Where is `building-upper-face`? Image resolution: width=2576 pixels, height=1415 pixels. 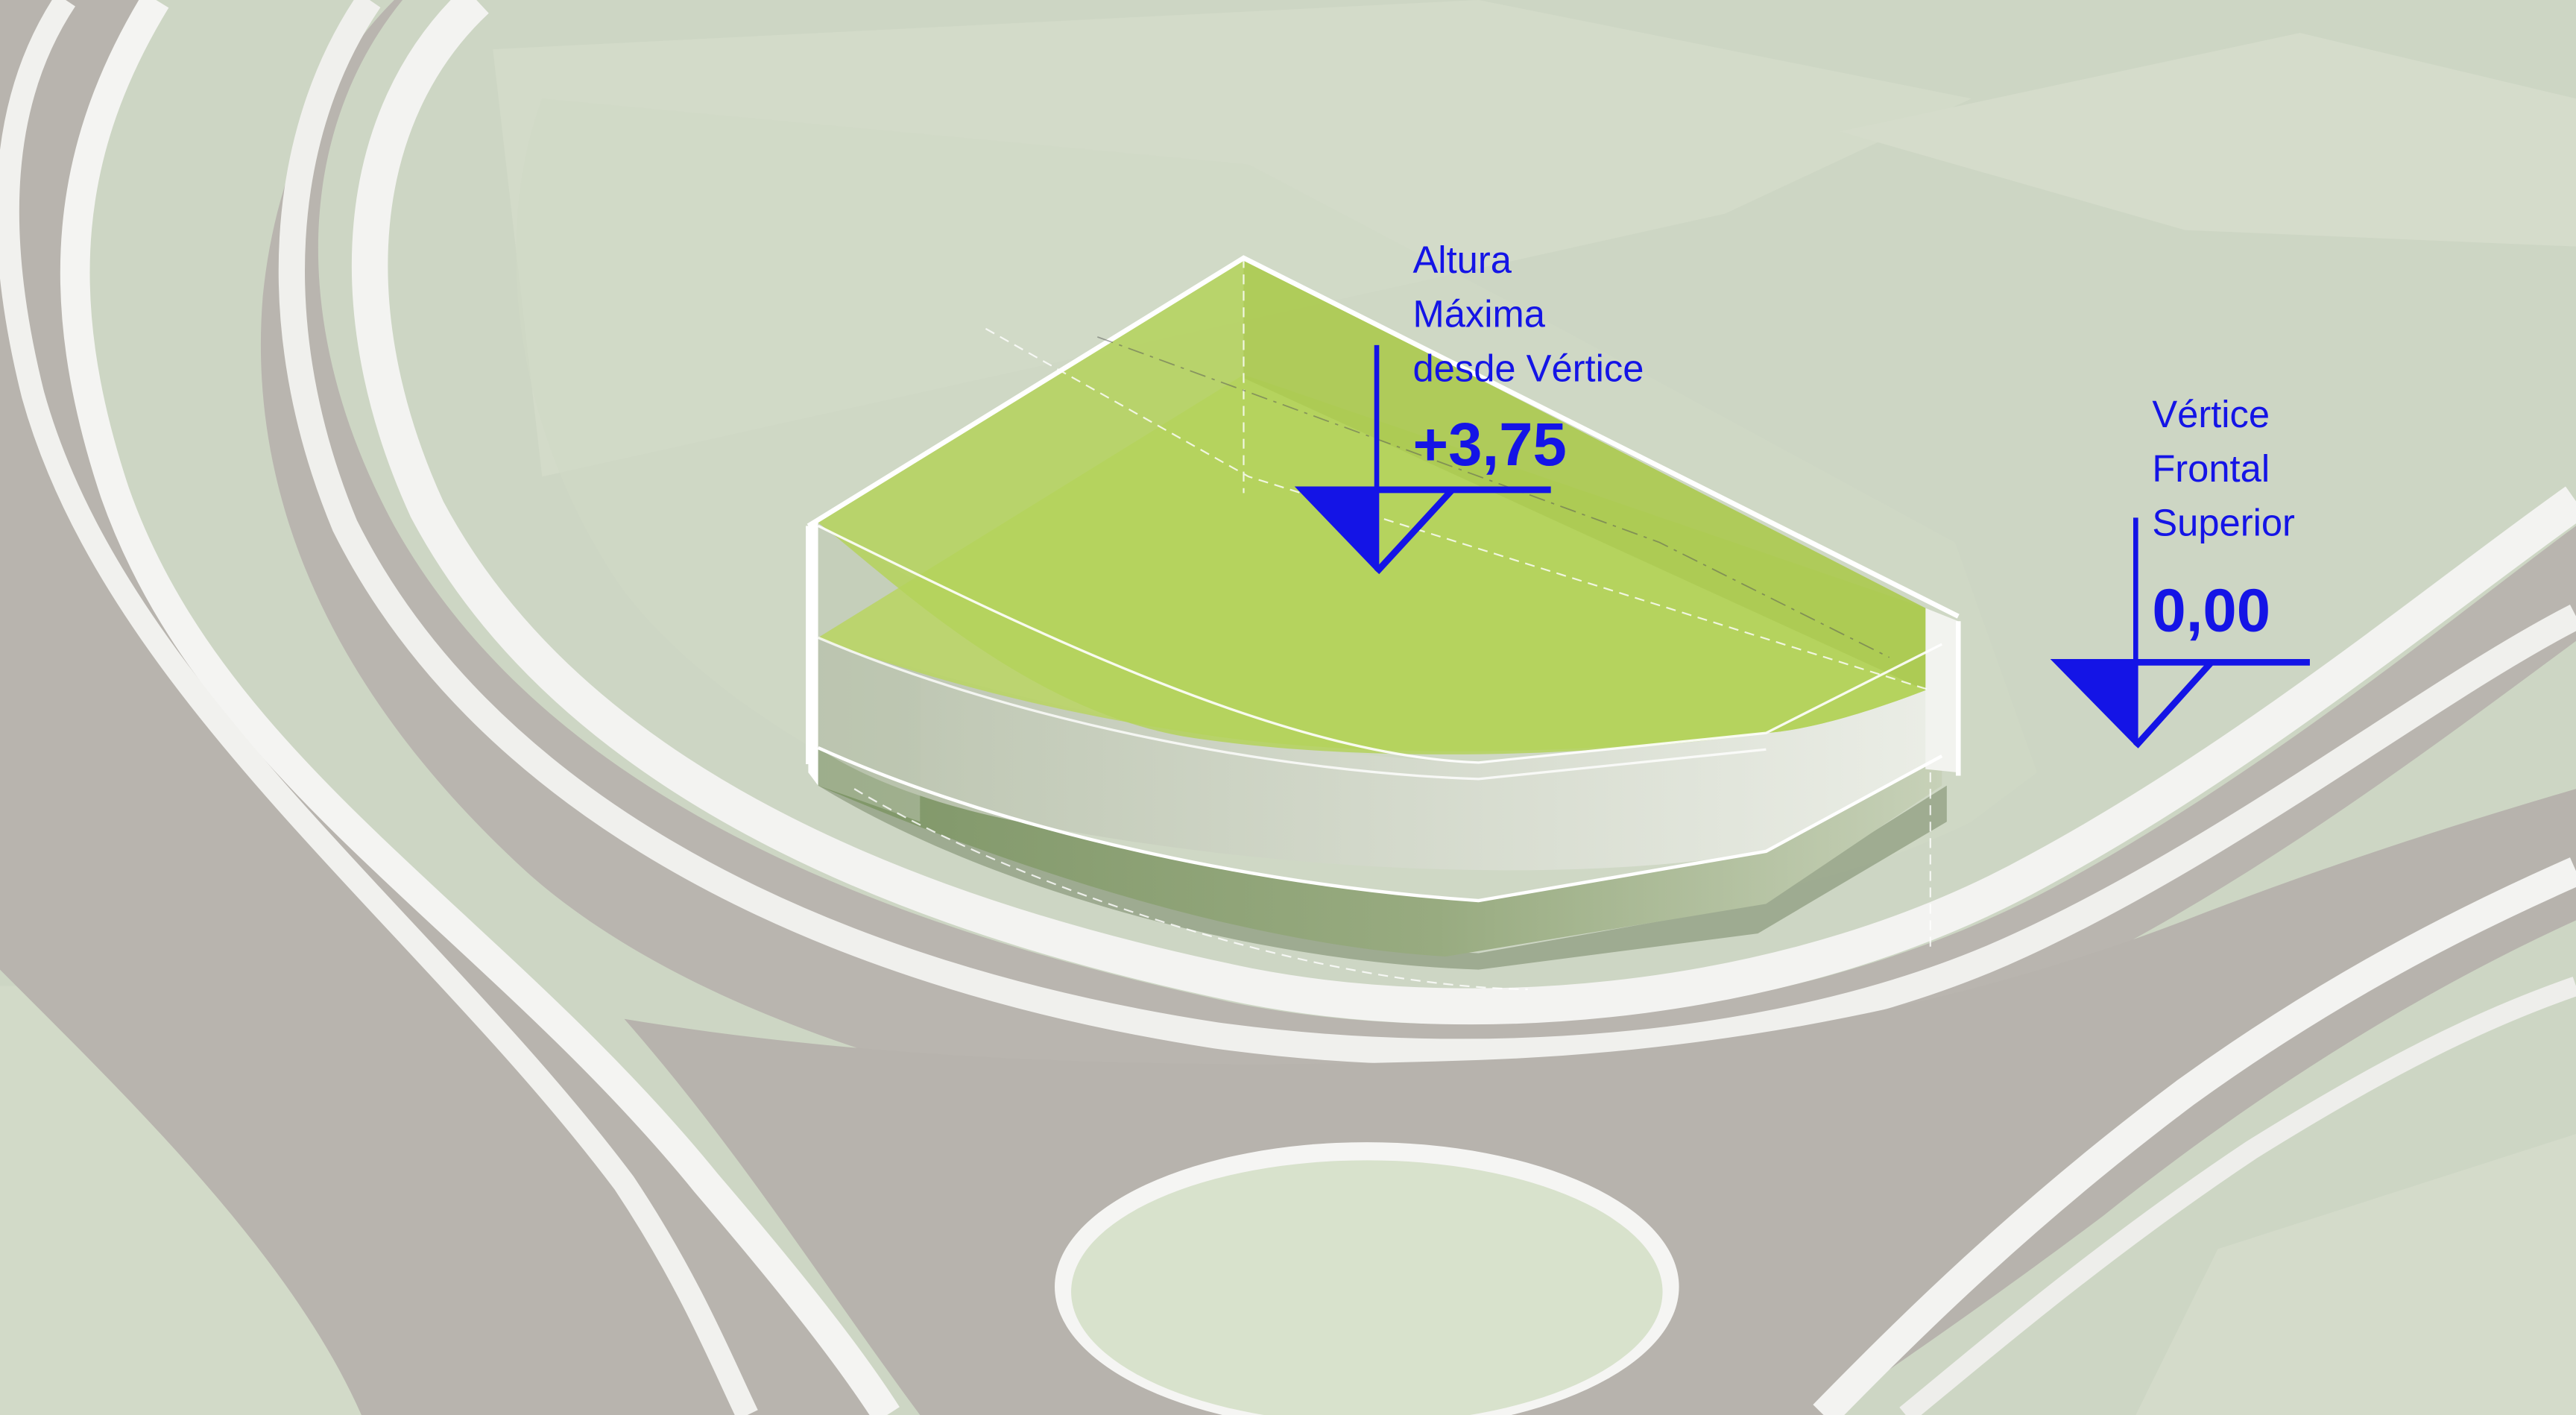 building-upper-face is located at coordinates (1380, 754).